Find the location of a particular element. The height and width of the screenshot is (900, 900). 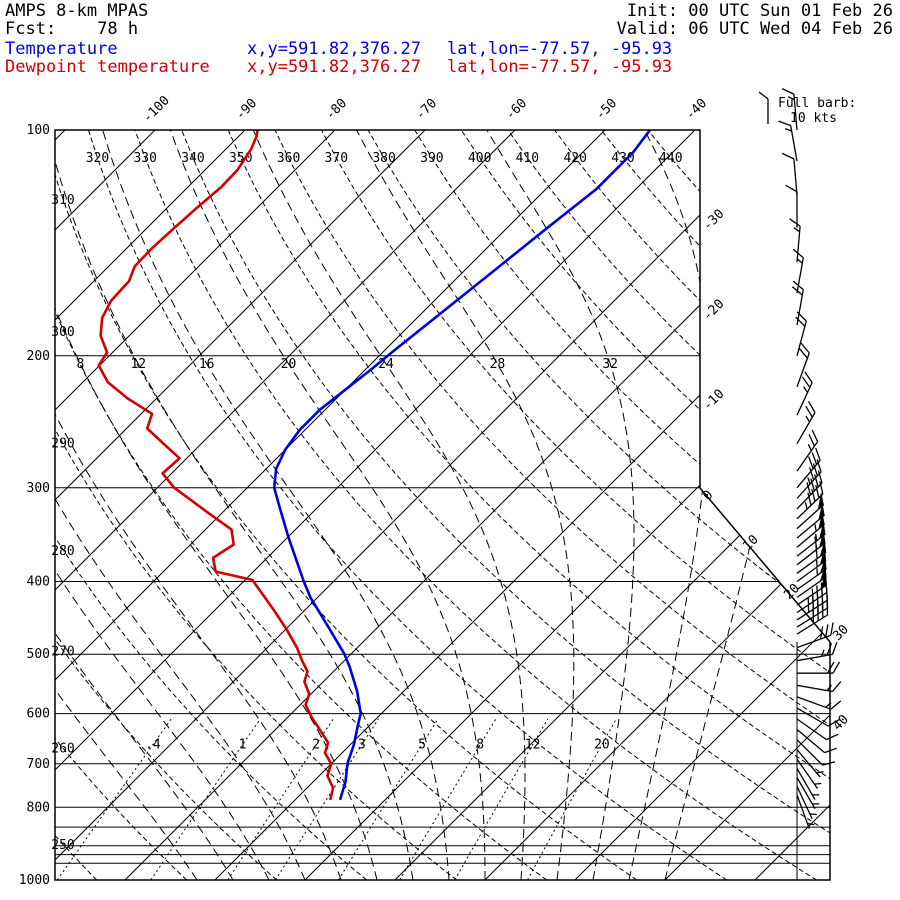

isotherm-label-top--40: -40 is located at coordinates (696, 109).